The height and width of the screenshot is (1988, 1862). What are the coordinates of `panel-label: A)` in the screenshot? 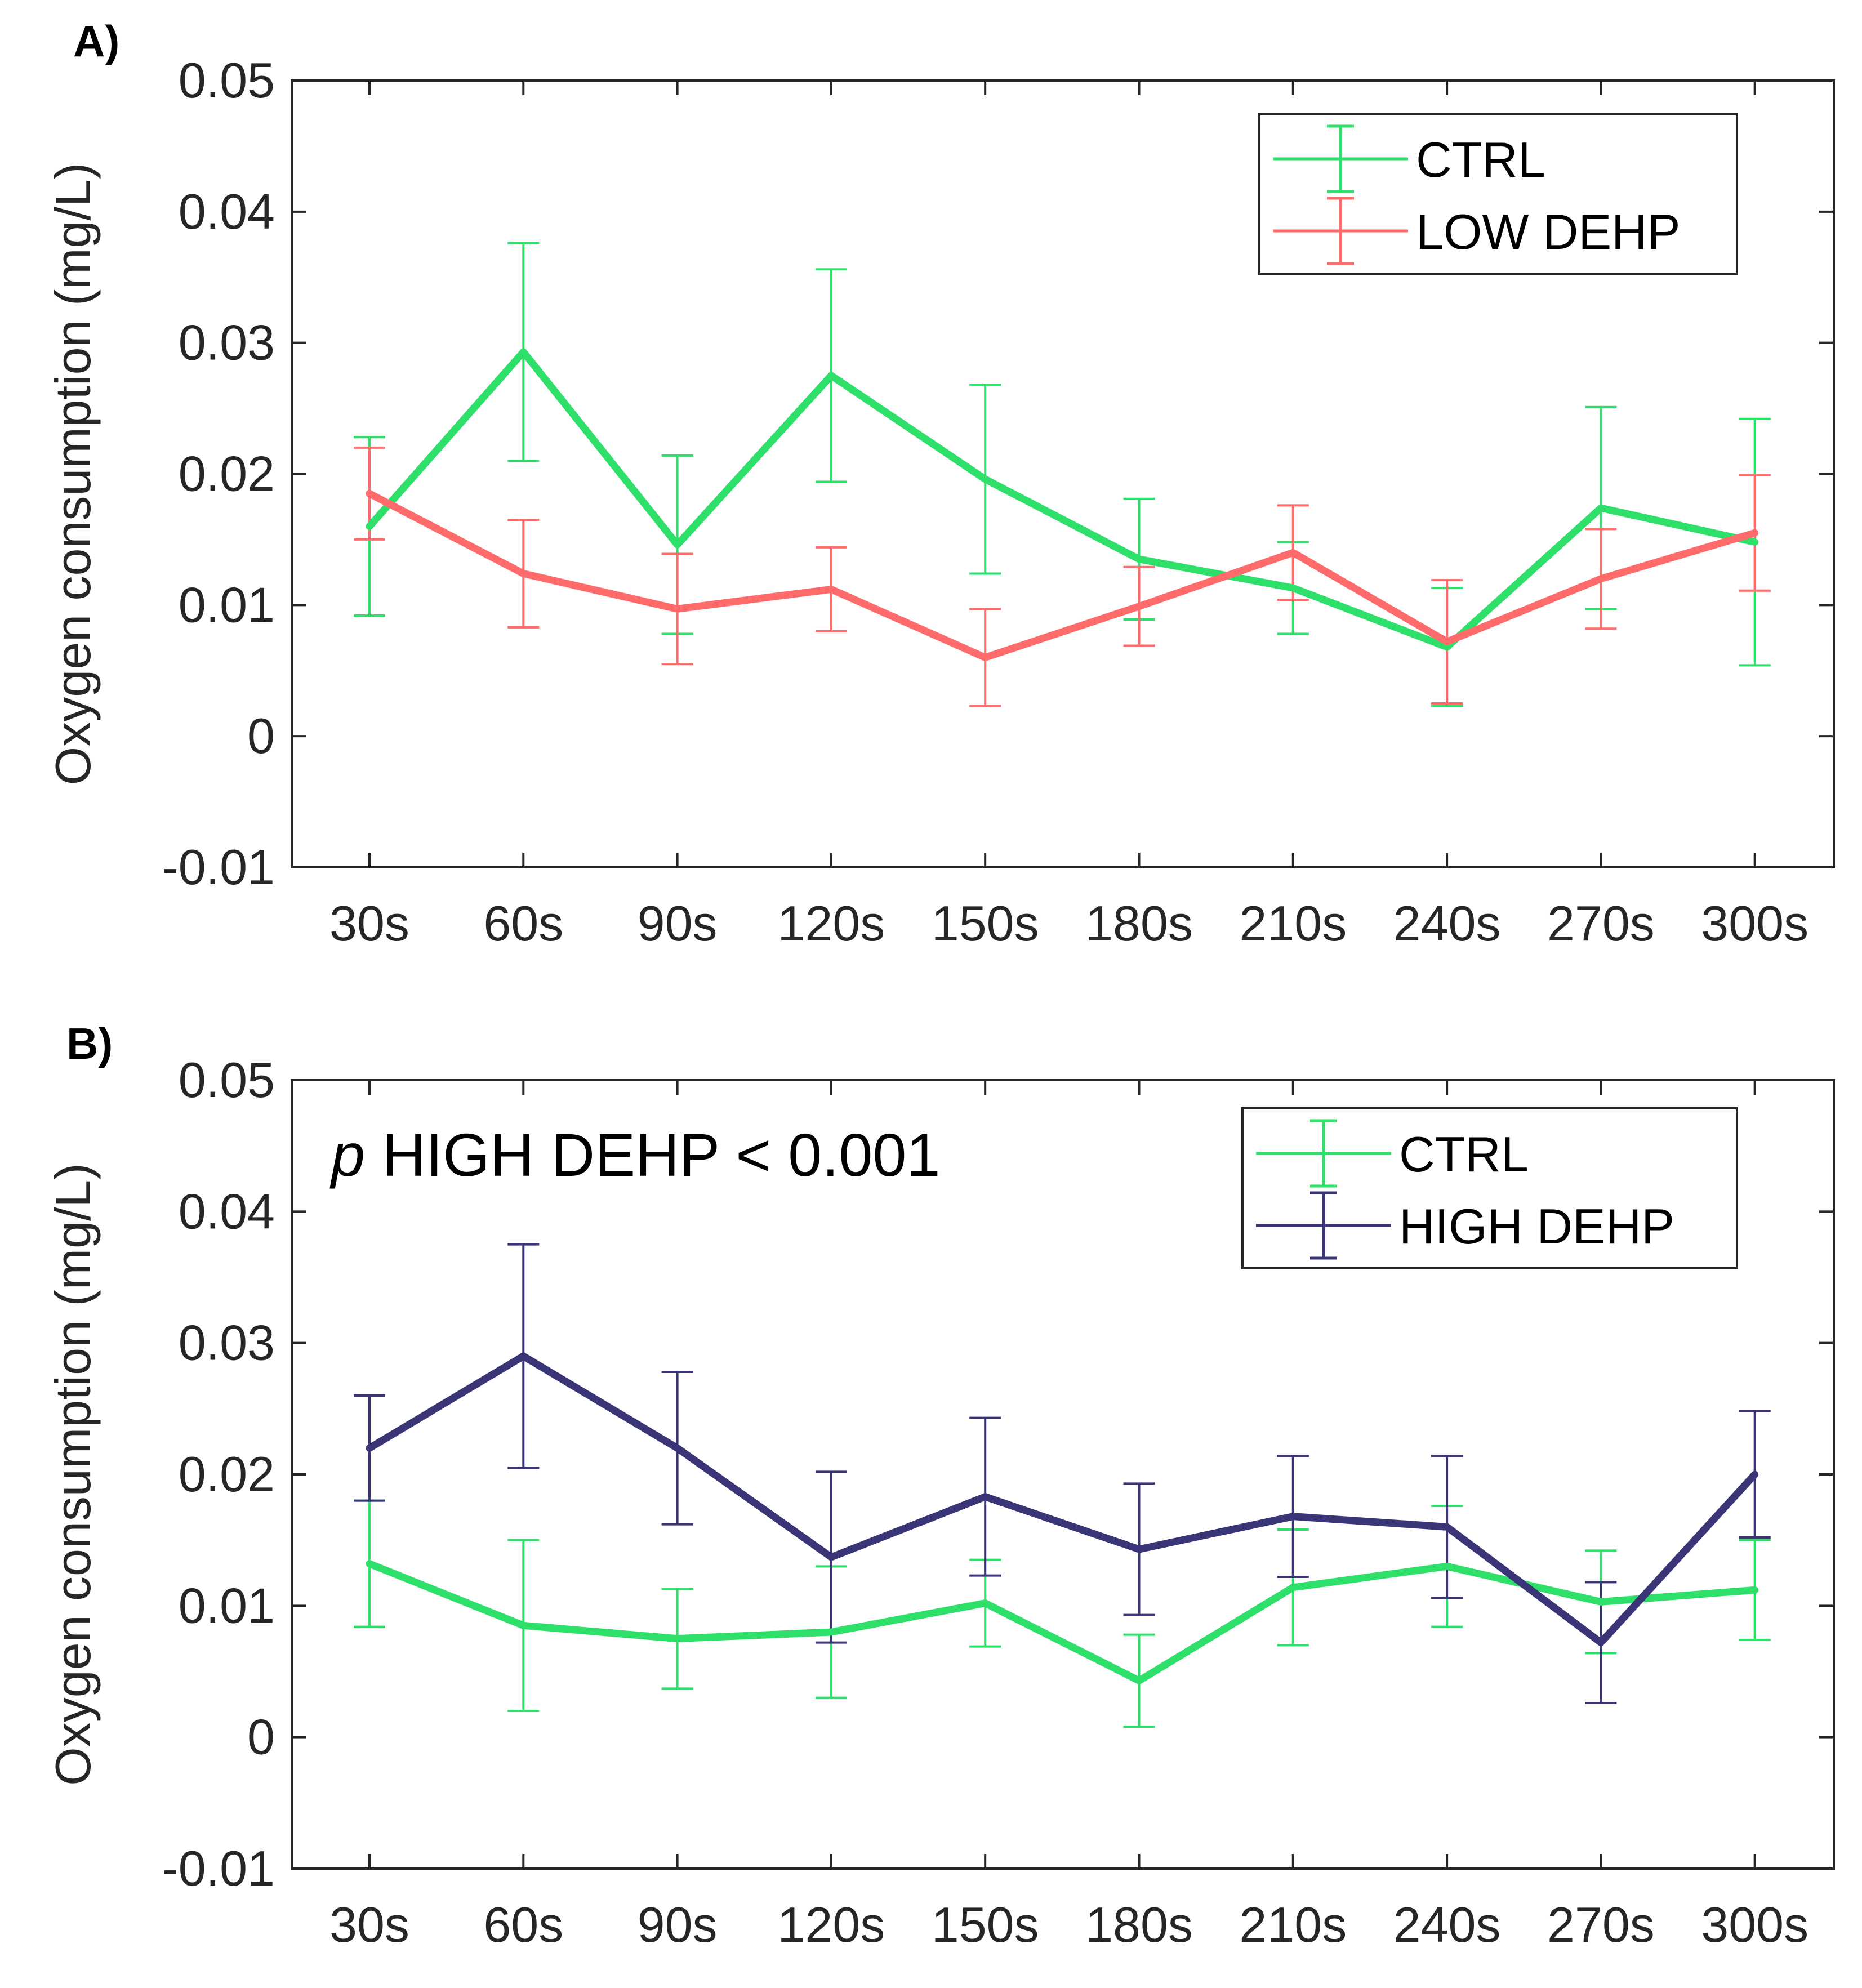 It's located at (96, 41).